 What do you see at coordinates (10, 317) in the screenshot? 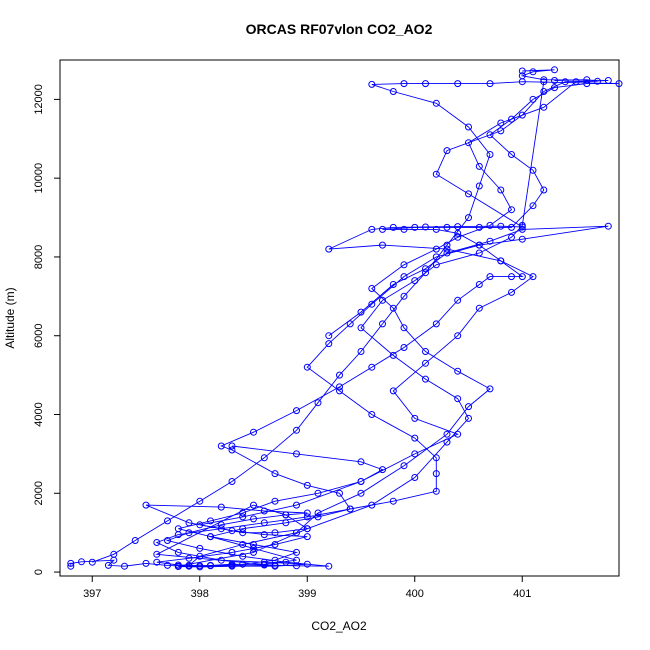
I see `y-axis-label: Altitude (m)` at bounding box center [10, 317].